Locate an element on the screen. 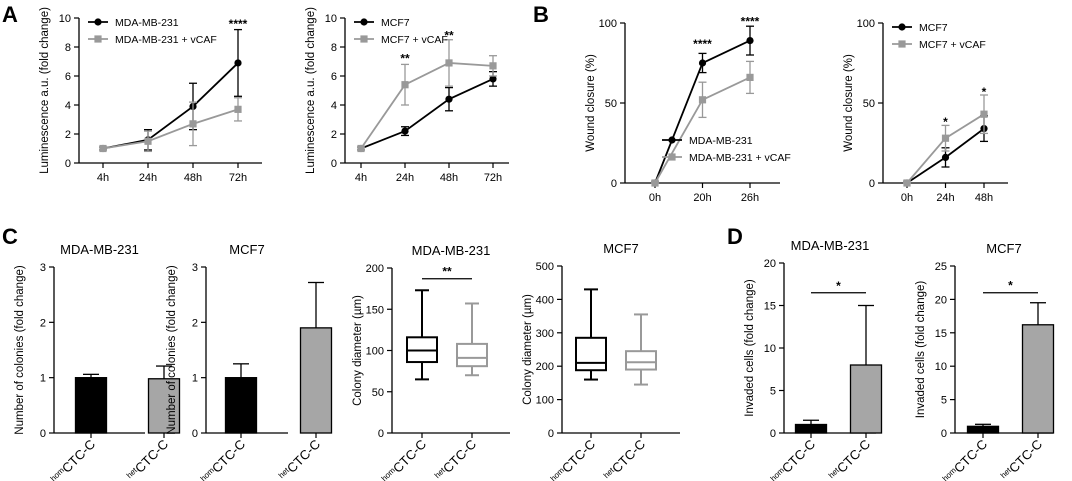 The height and width of the screenshot is (481, 1072). significance-label: **** is located at coordinates (238, 24).